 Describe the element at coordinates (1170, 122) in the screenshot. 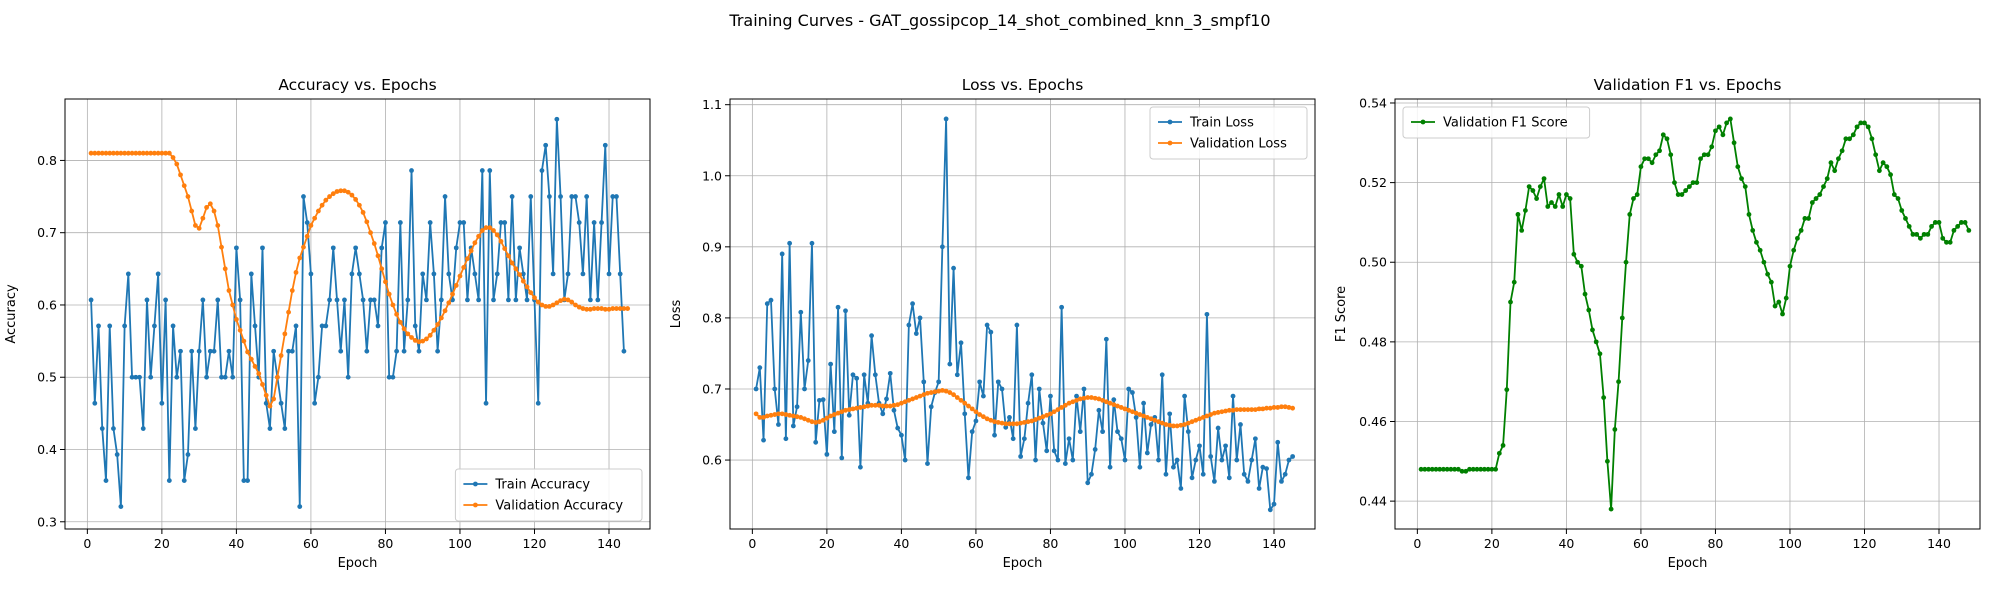

I see `legend-marker` at that location.